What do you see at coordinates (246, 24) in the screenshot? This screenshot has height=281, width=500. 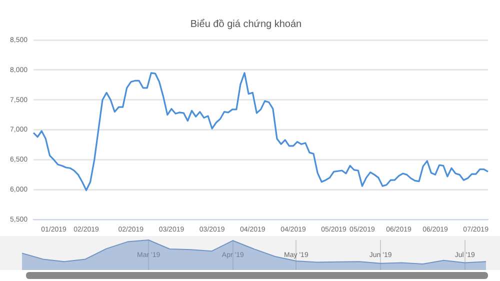 I see `chart-title: Biểu đồ giá chứng khoán` at bounding box center [246, 24].